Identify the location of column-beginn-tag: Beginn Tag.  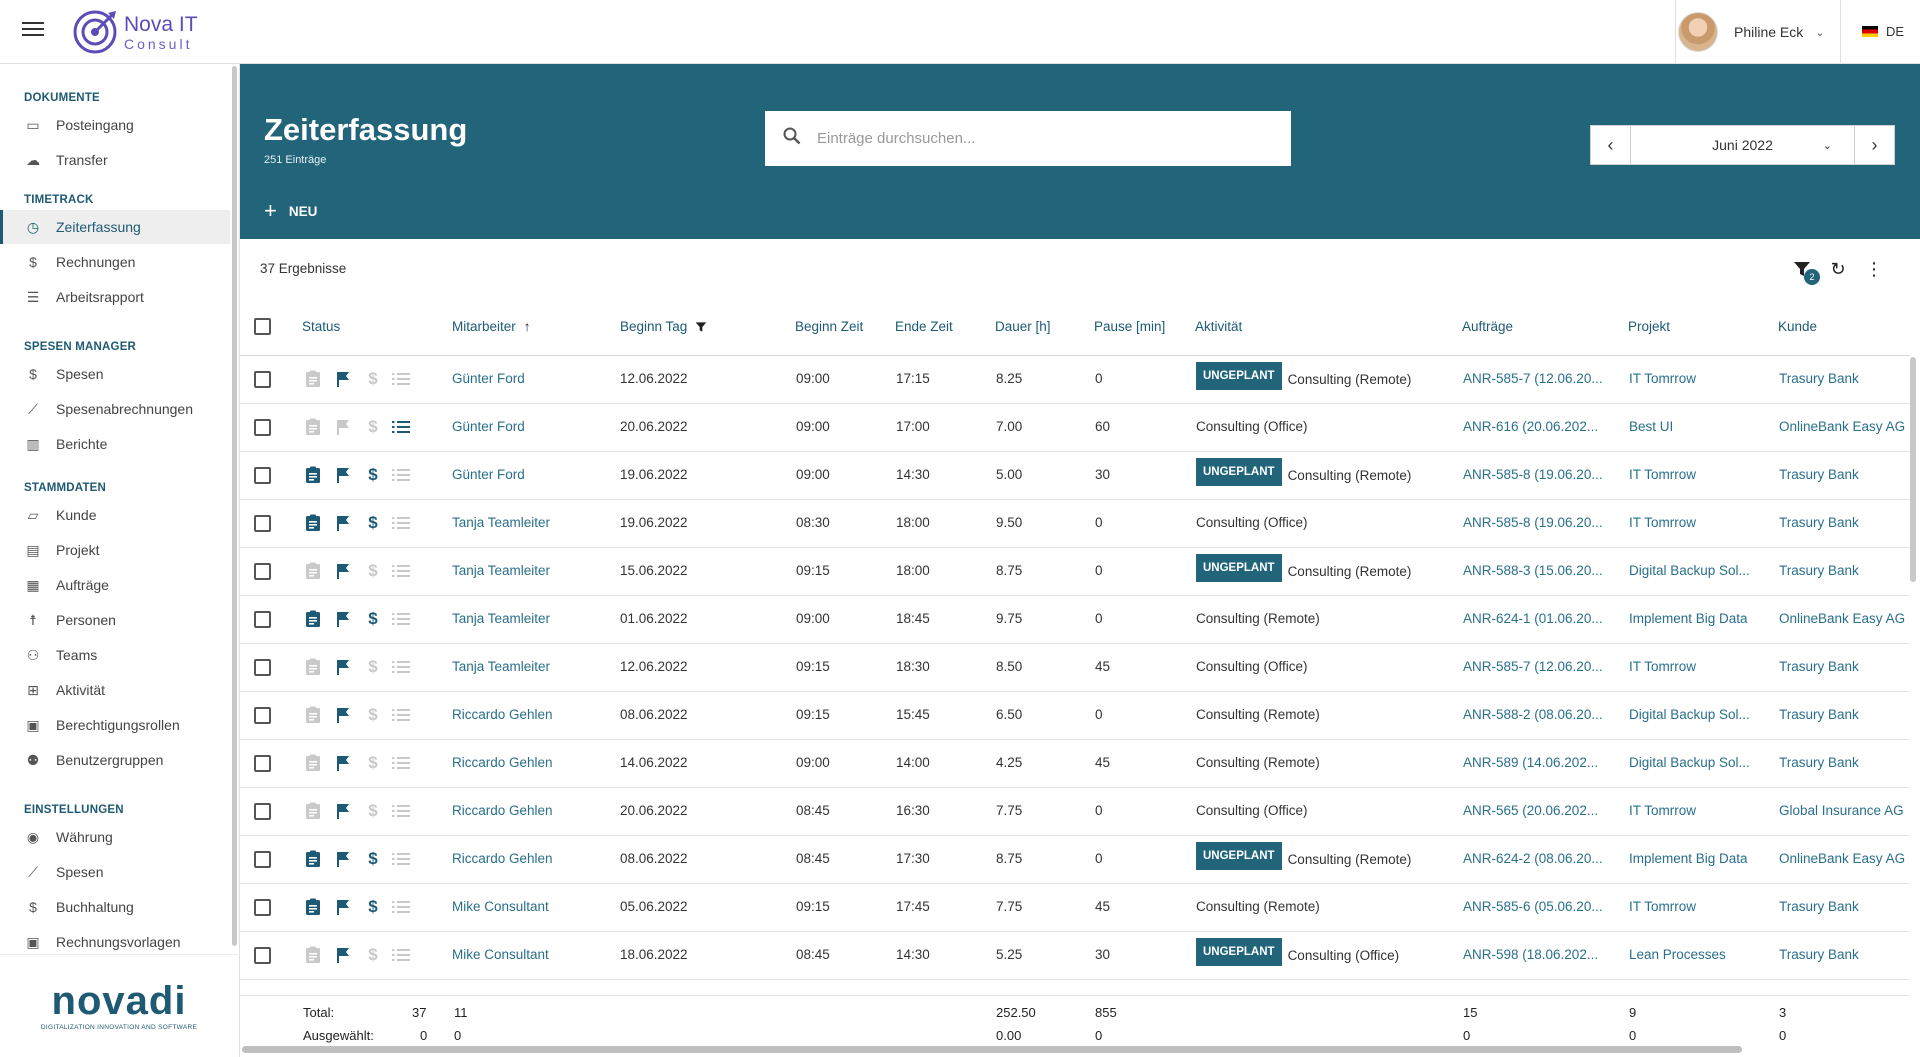
(663, 326).